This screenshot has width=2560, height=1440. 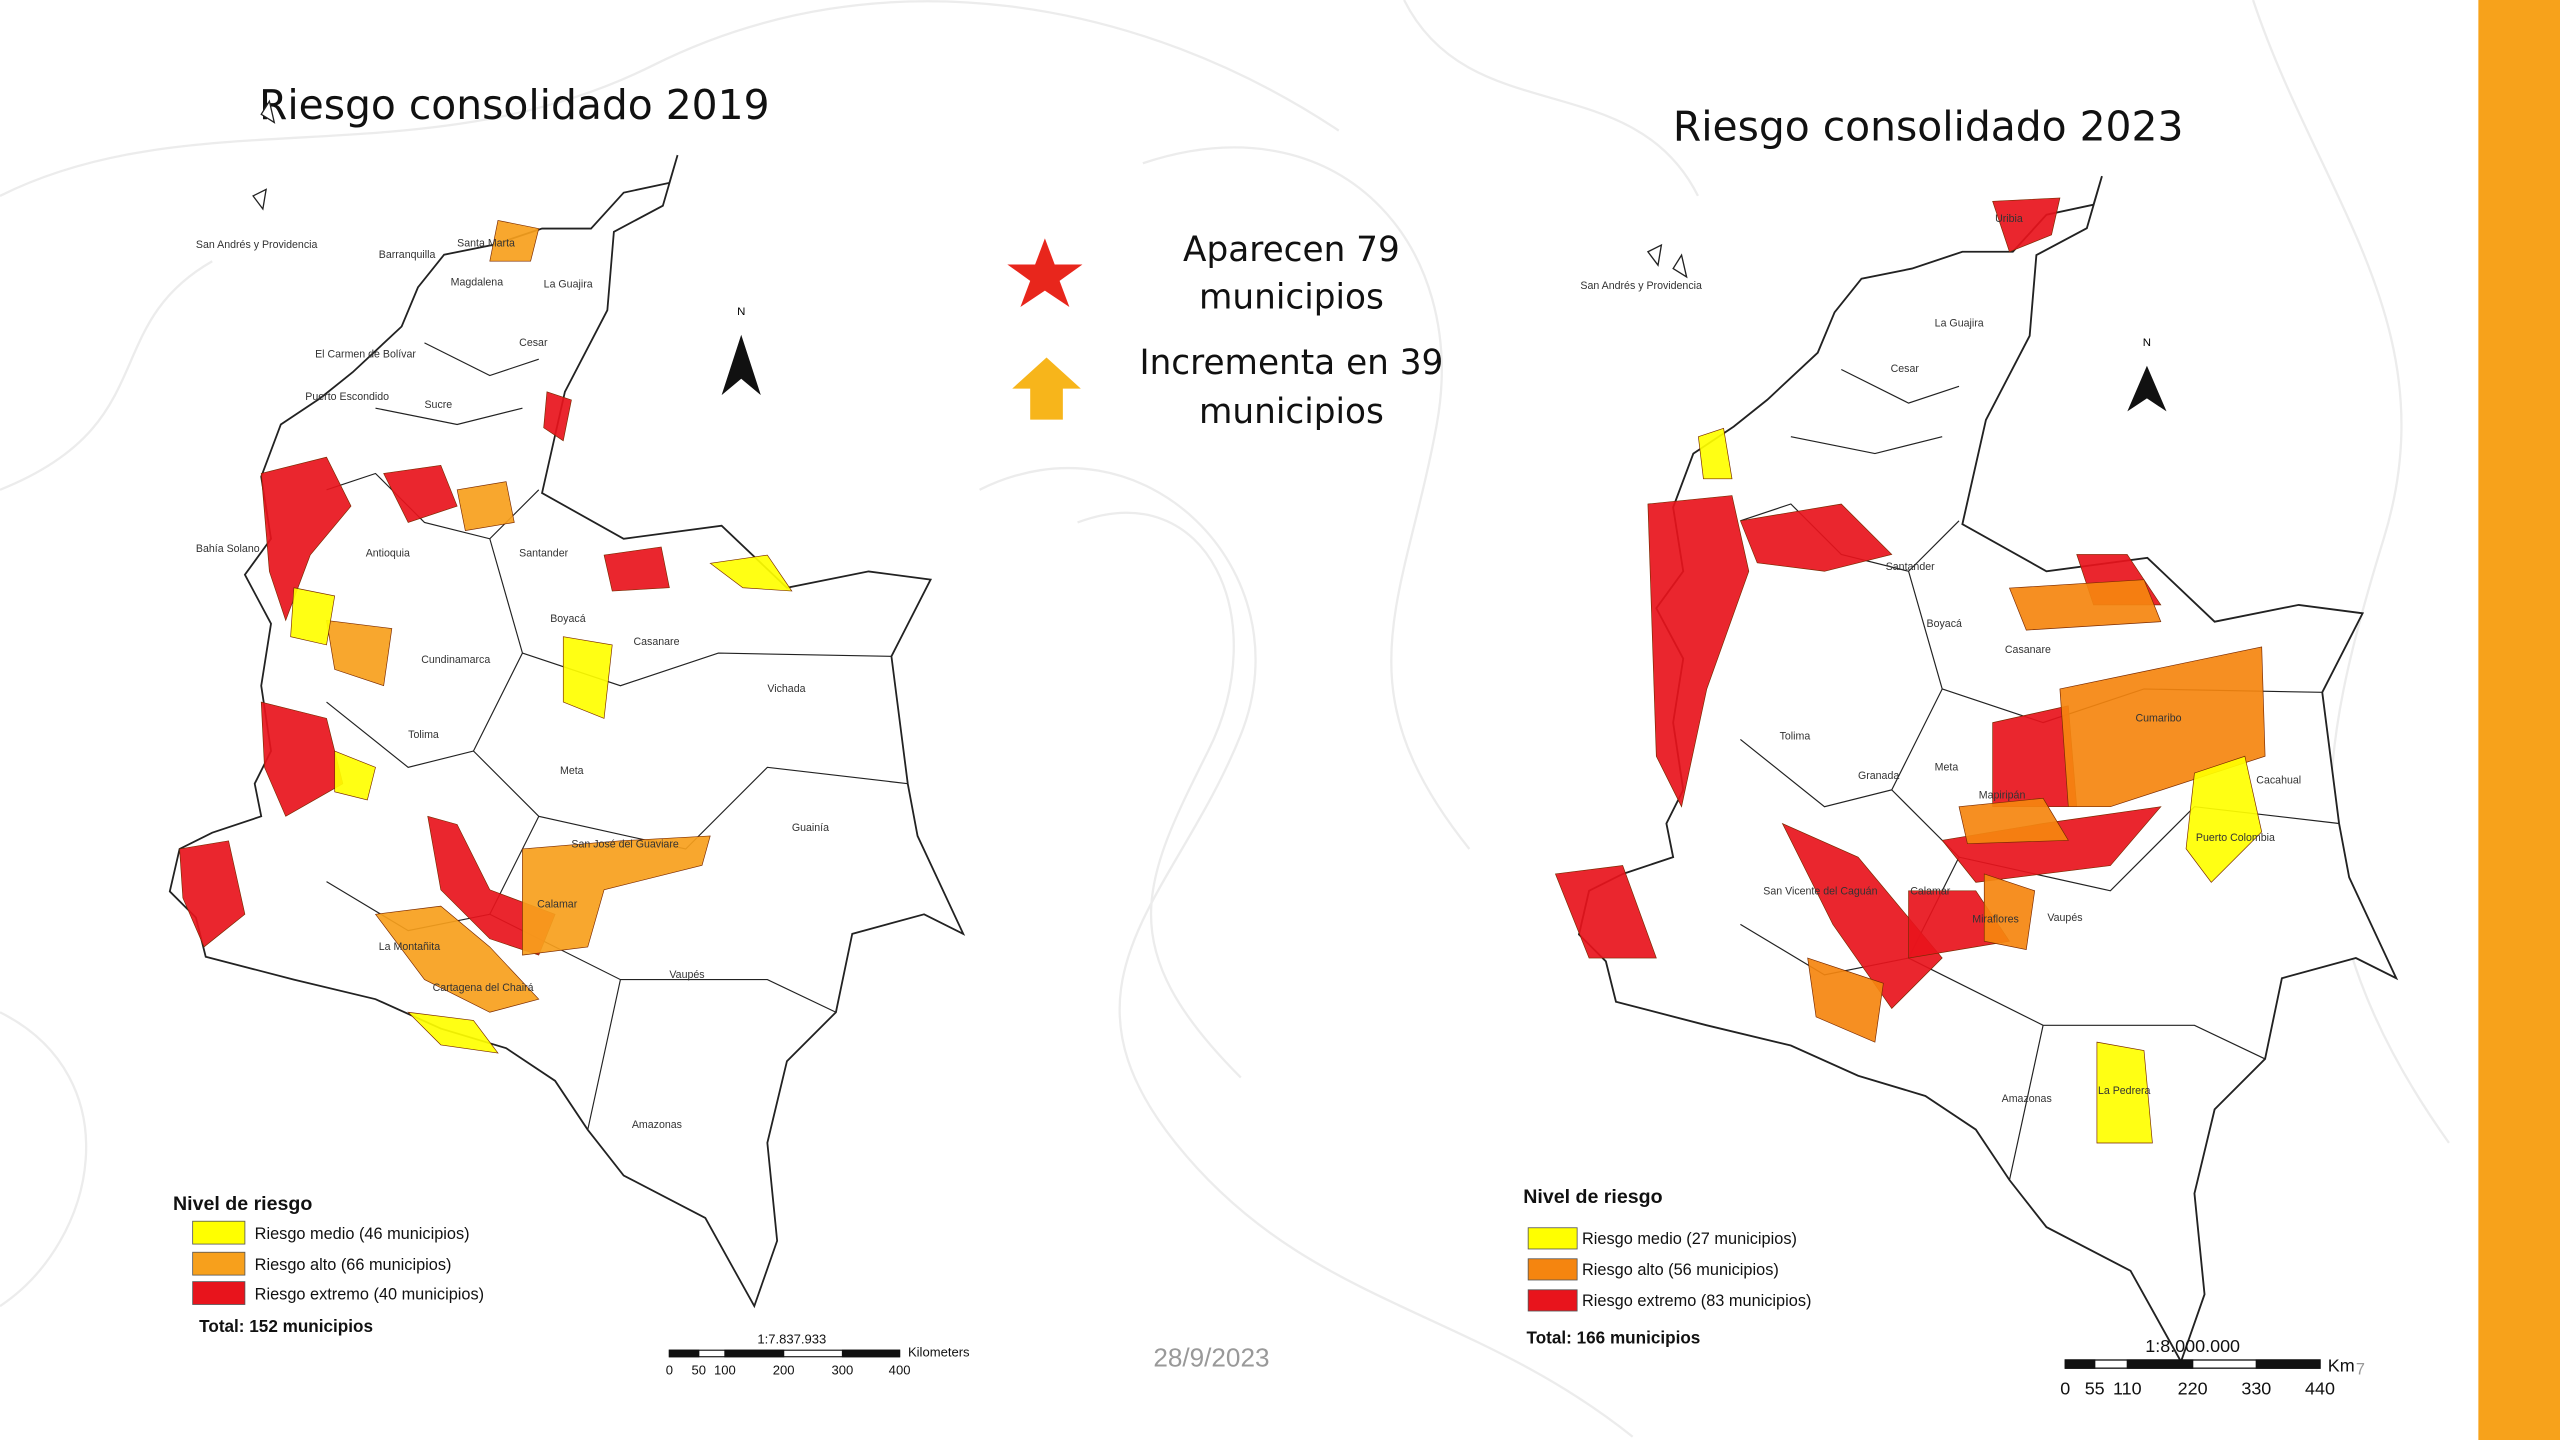 I want to click on place-label: Miraflores, so click(x=1995, y=919).